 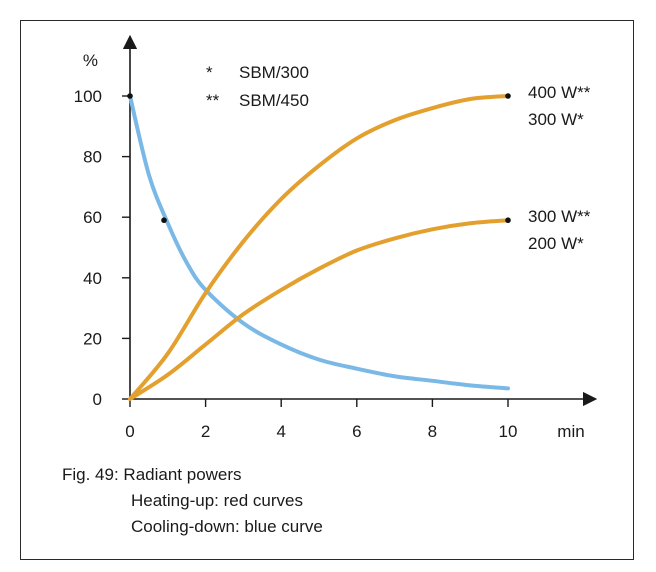 I want to click on series-end-label: 300 W**, so click(x=559, y=216).